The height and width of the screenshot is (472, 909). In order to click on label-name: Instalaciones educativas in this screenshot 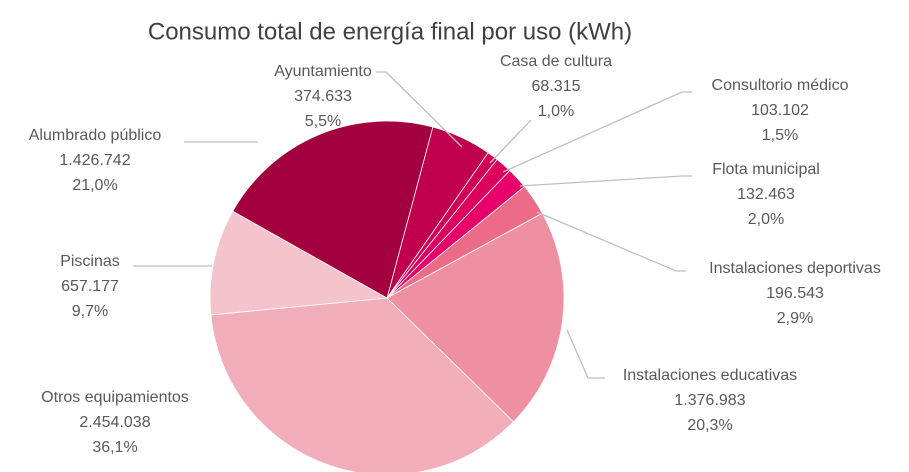, I will do `click(710, 375)`.